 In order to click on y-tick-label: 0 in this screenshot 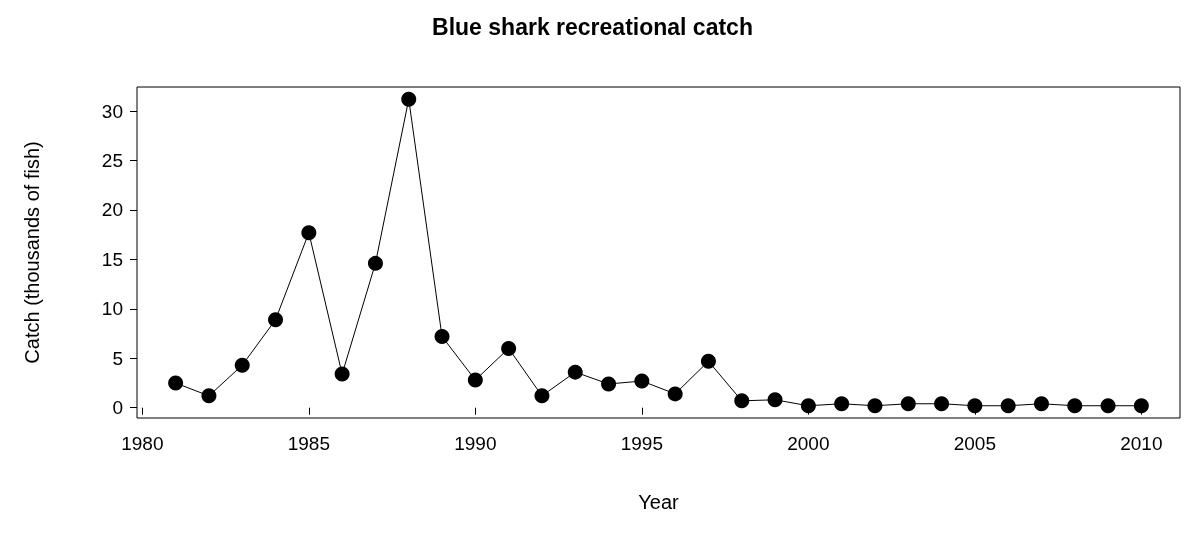, I will do `click(117, 408)`.